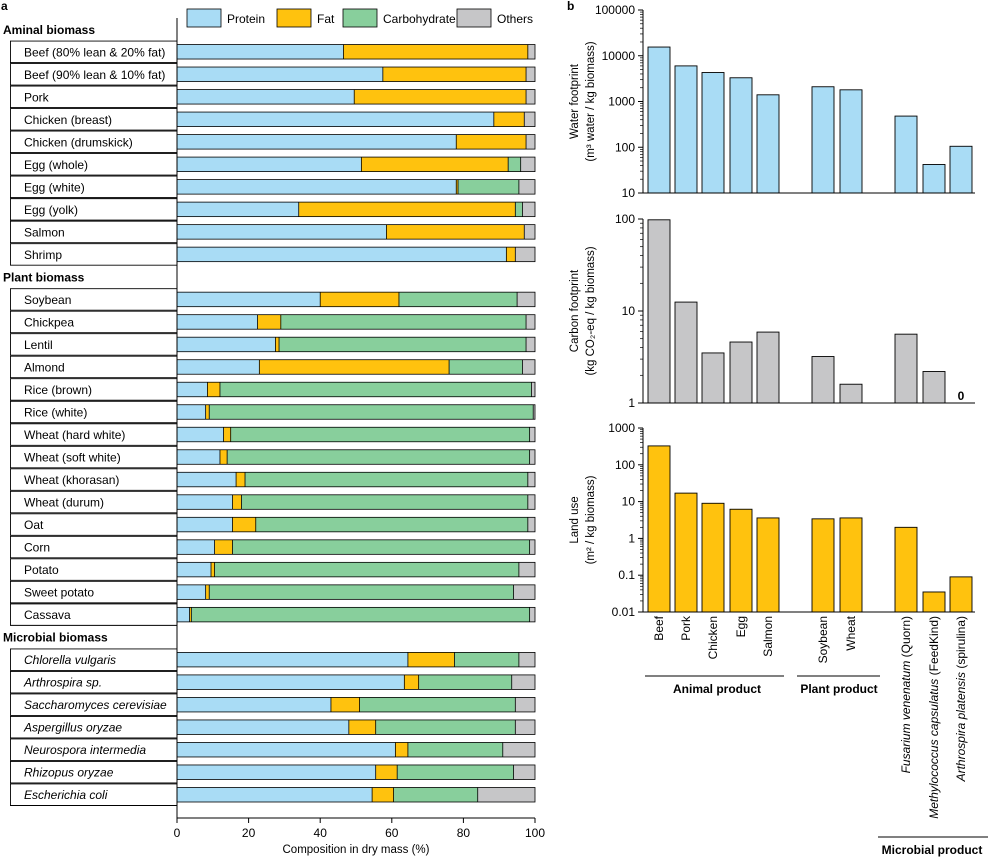 This screenshot has height=857, width=989. Describe the element at coordinates (575, 519) in the screenshot. I see `y-axis-title: Land use` at that location.